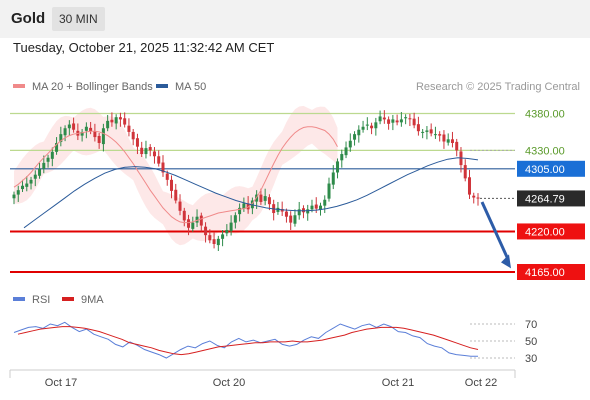  I want to click on legend-label-2: MA 50, so click(190, 87).